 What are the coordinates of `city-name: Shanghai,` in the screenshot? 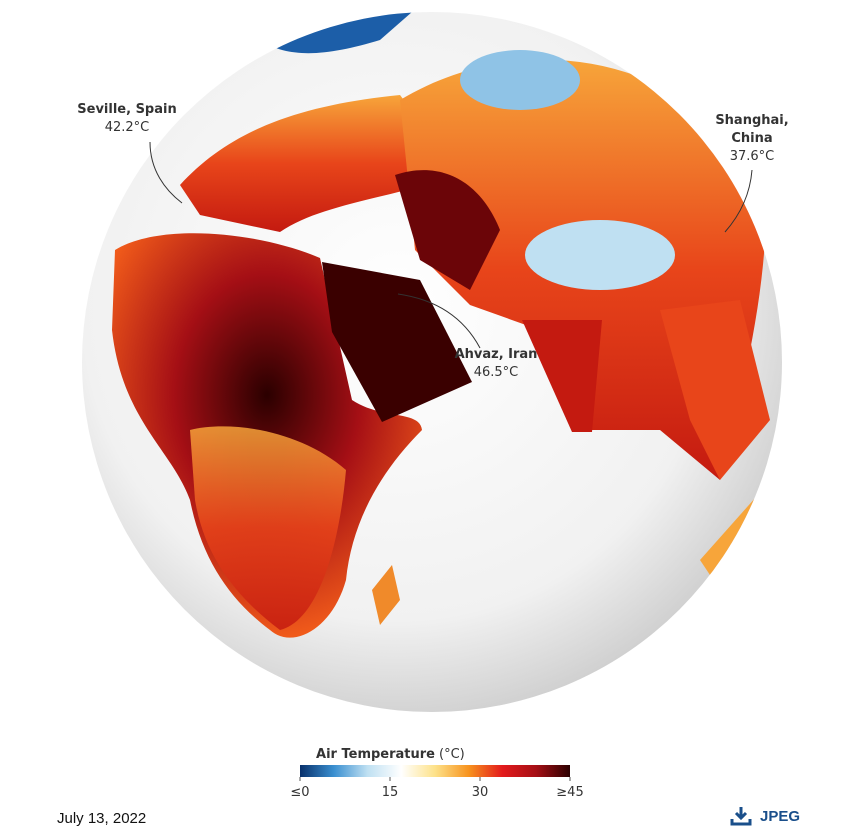 It's located at (751, 120).